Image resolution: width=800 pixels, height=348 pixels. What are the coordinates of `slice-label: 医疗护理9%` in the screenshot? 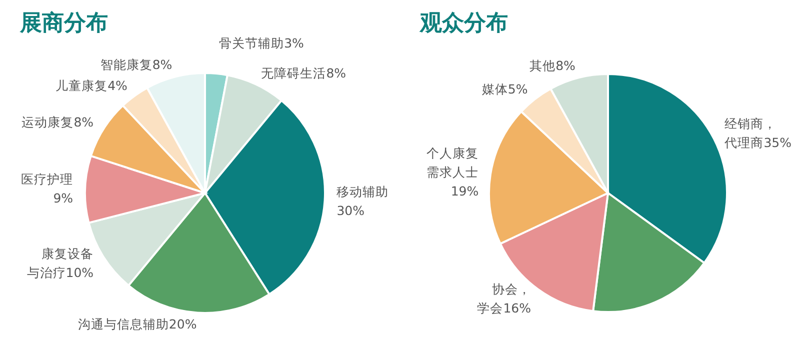 It's located at (47, 188).